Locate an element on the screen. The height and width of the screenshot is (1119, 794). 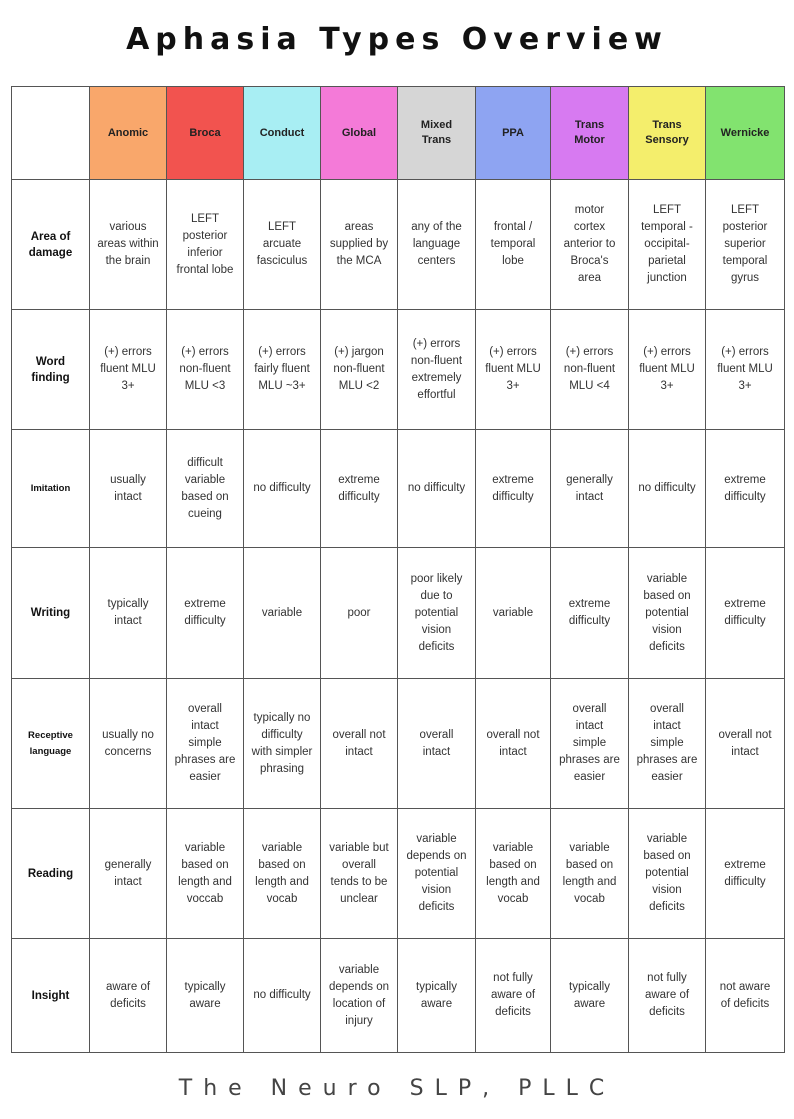
cell-text: LEFT arcuate fasciculus is located at coordinates (282, 244).